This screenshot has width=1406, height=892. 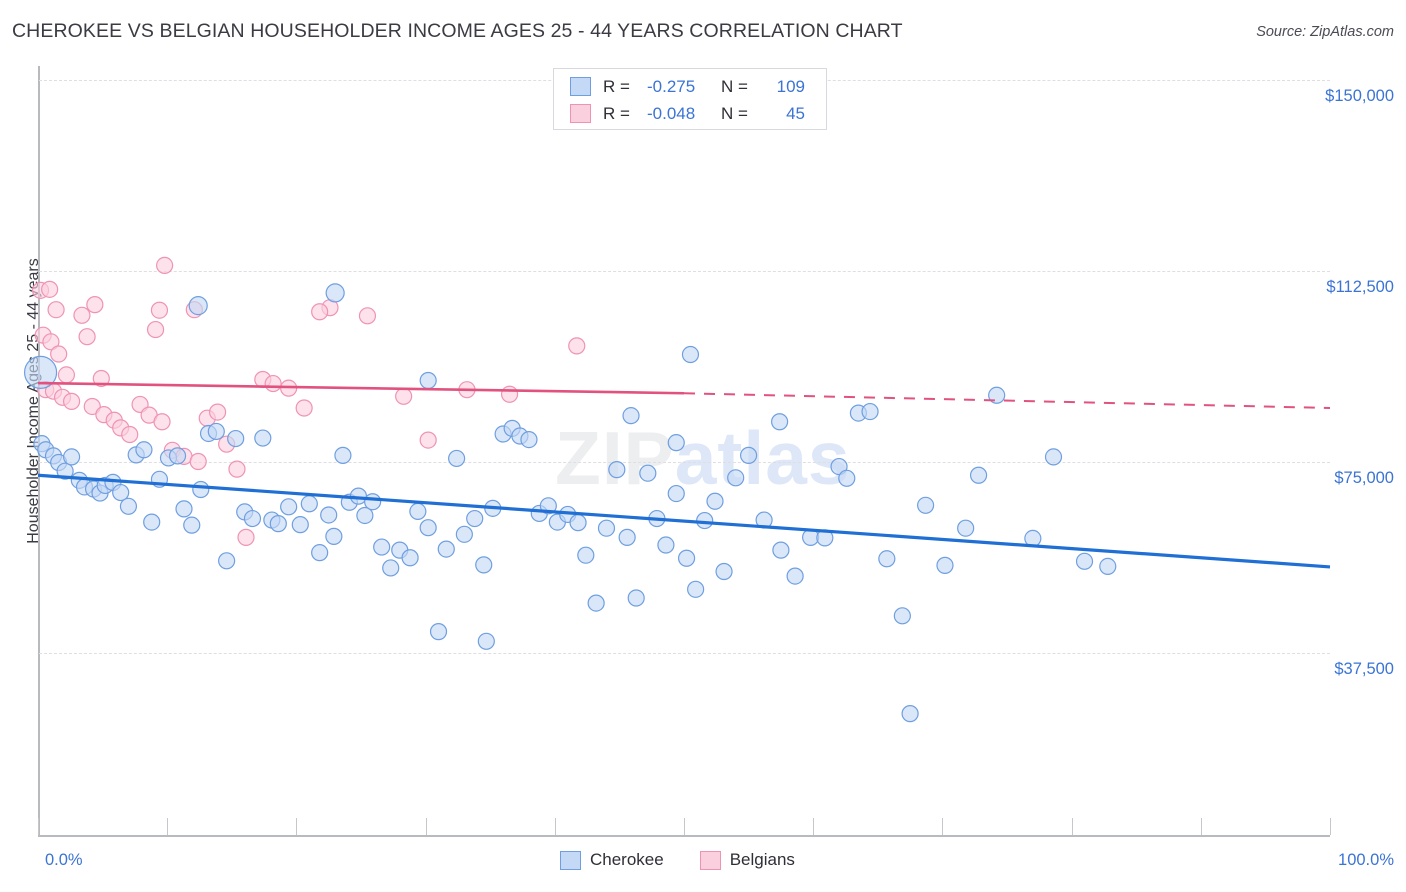 I want to click on legend-item-belgians: Belgians, so click(x=747, y=860).